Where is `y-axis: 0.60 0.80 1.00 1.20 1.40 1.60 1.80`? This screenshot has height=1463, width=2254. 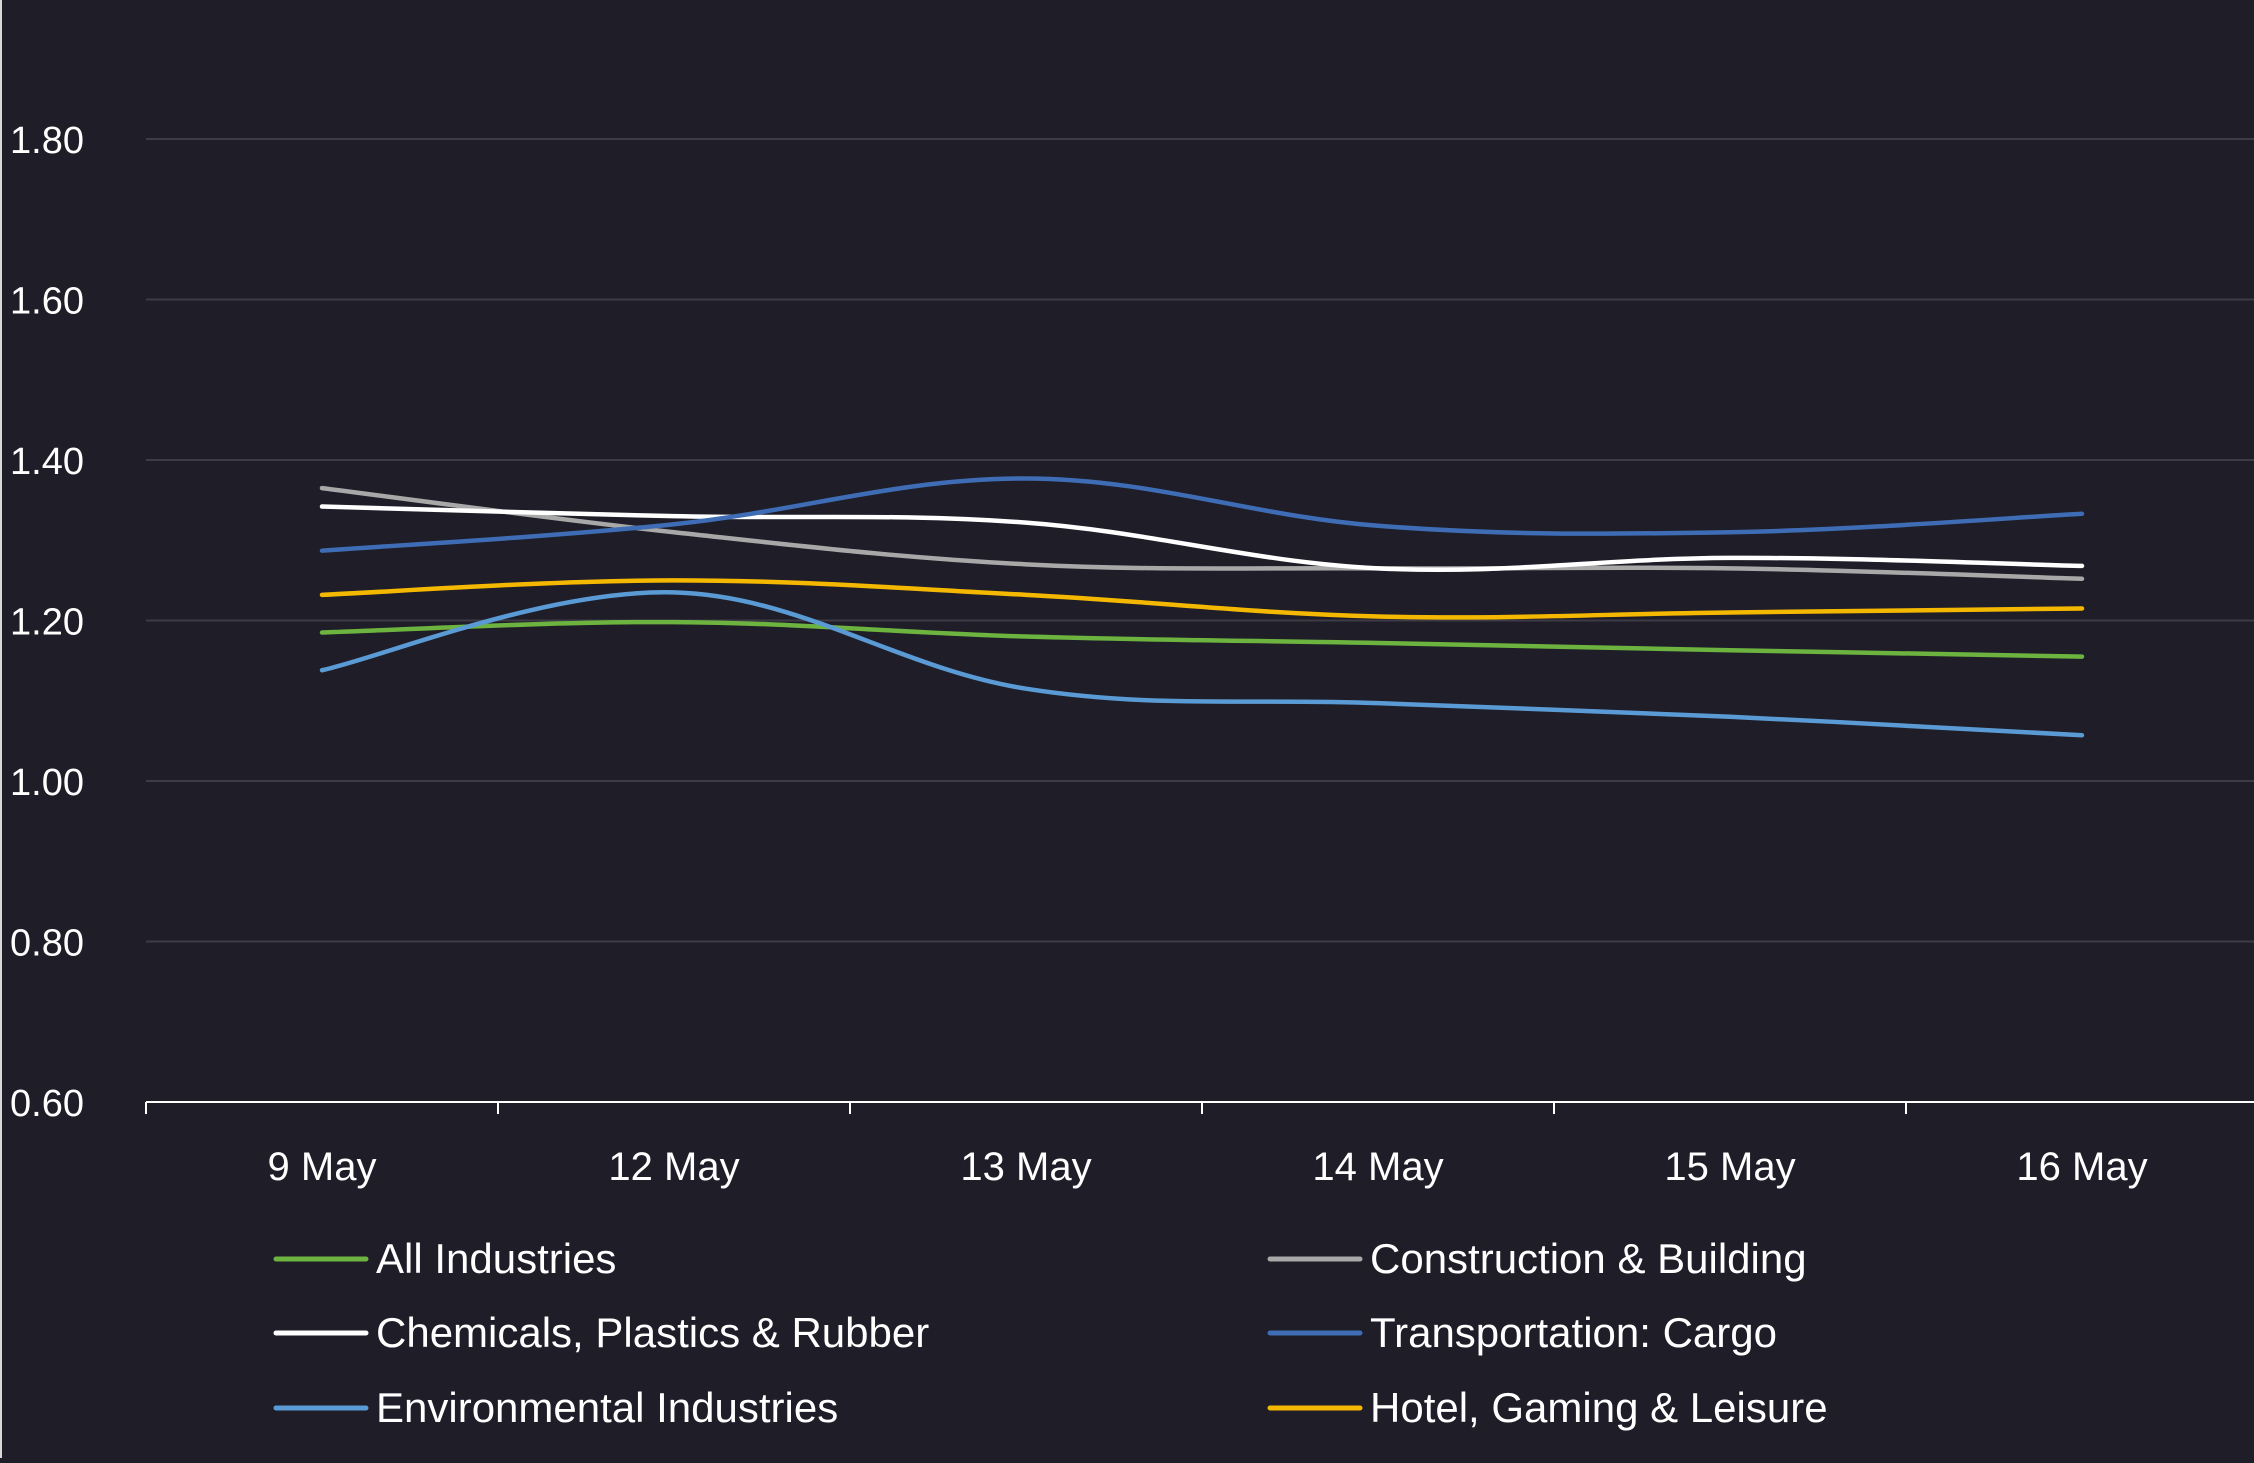
y-axis: 0.60 0.80 1.00 1.20 1.40 1.60 1.80 is located at coordinates (47, 622).